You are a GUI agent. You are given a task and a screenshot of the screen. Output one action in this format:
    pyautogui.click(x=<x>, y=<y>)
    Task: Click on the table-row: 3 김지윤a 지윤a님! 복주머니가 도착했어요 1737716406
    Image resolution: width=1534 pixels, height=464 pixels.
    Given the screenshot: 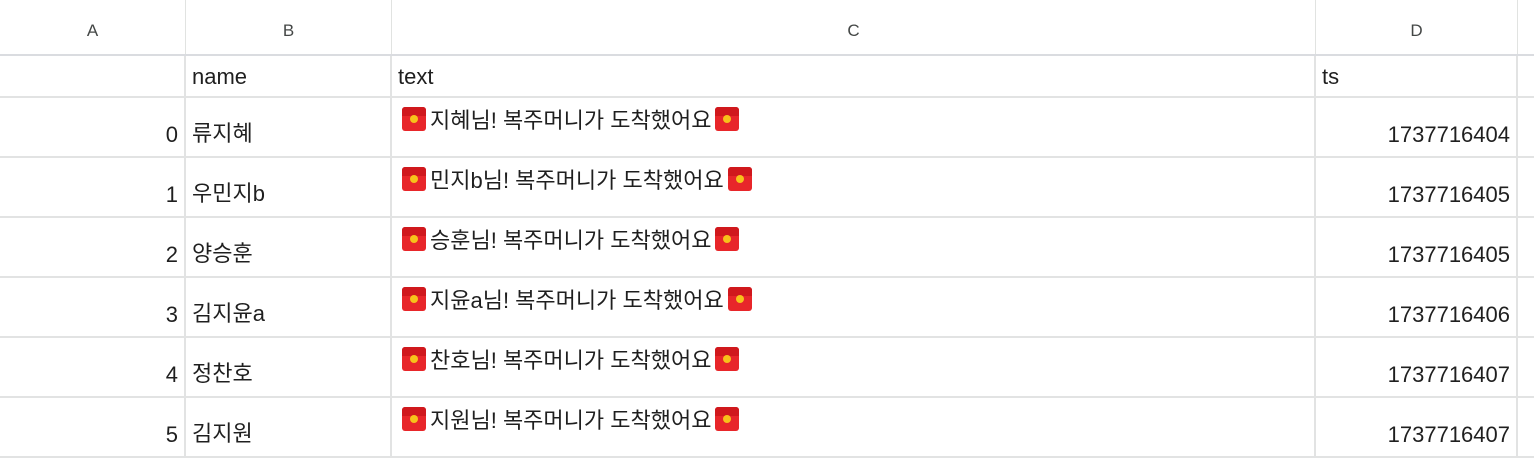 What is the action you would take?
    pyautogui.click(x=767, y=308)
    